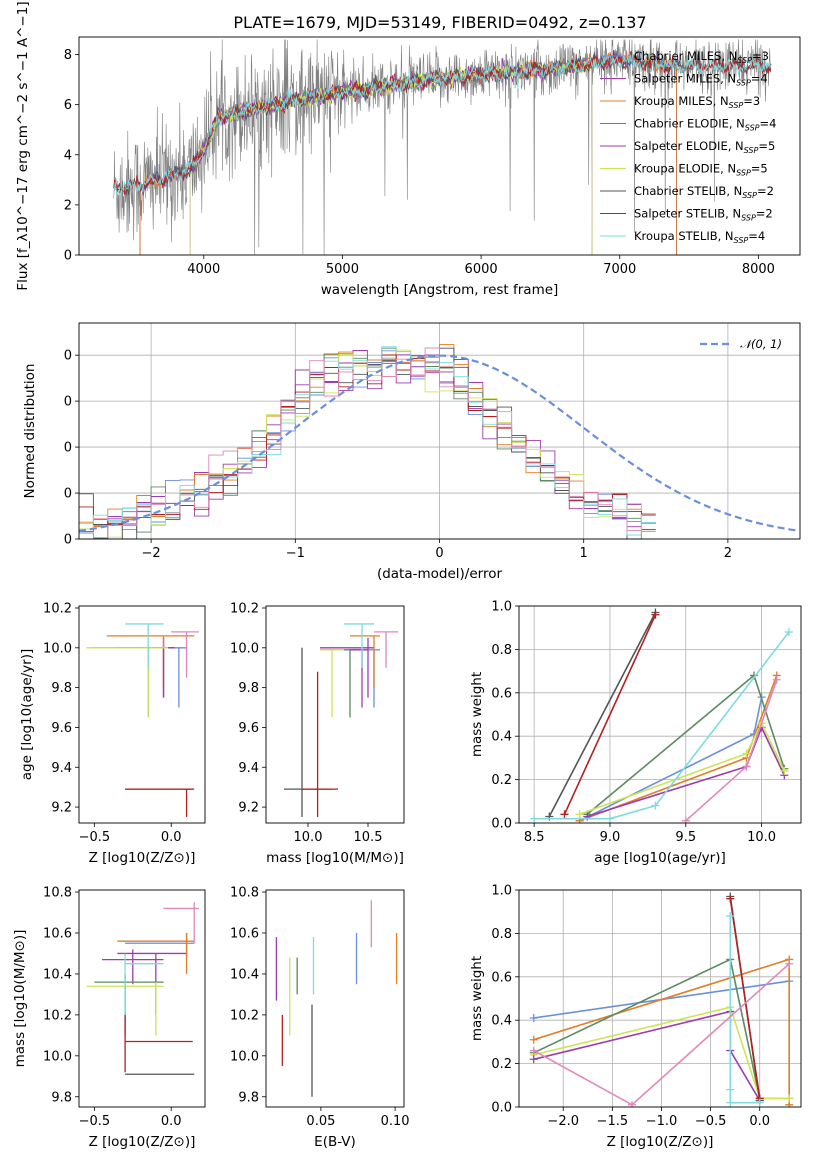  What do you see at coordinates (68, 55) in the screenshot?
I see `y-tick-label: 8` at bounding box center [68, 55].